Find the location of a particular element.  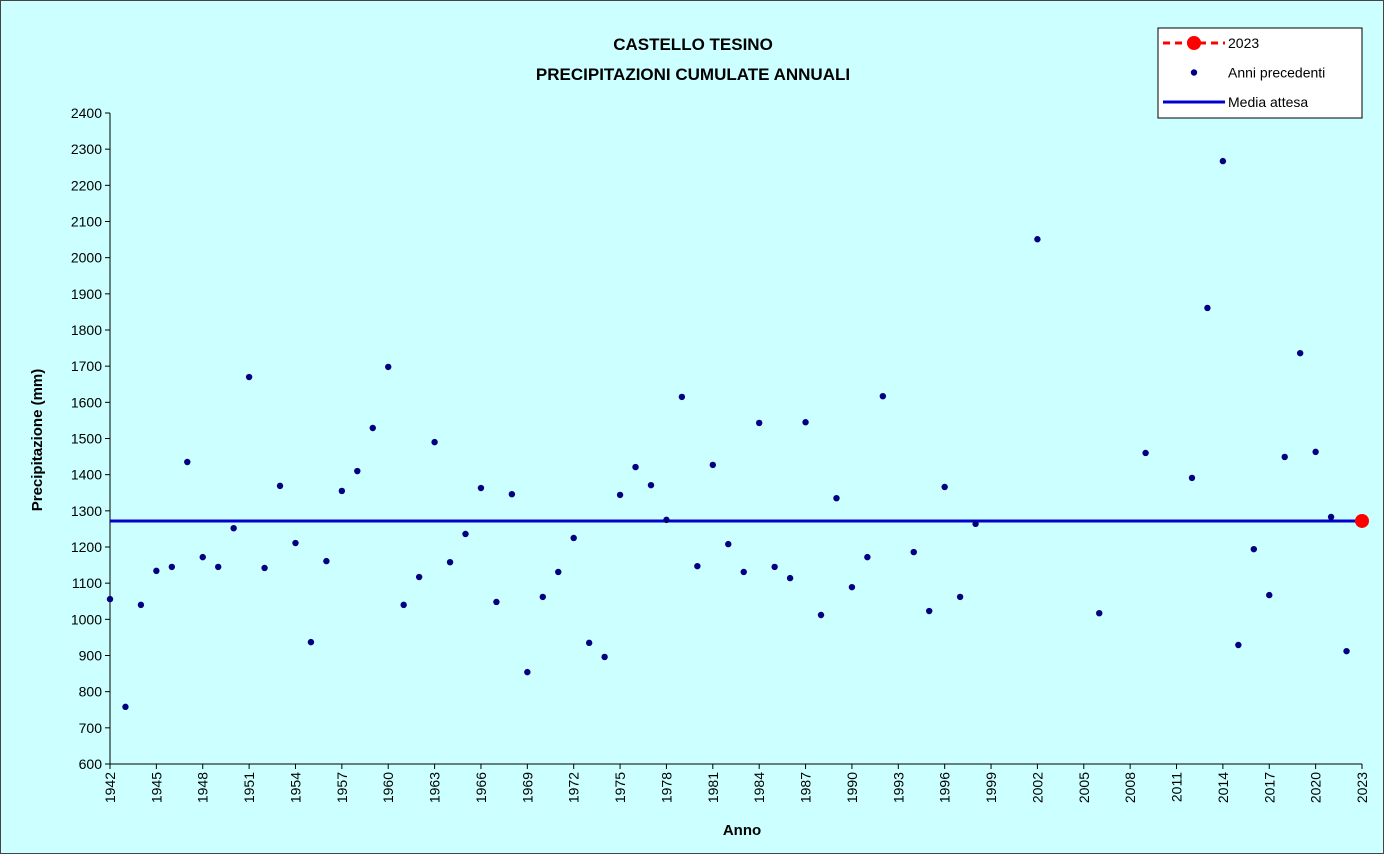

x-tick-label: 1975 is located at coordinates (620, 787).